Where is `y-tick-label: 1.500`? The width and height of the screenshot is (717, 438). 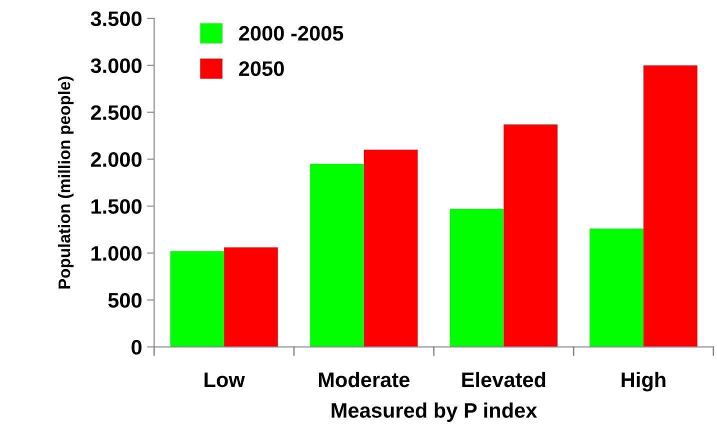
y-tick-label: 1.500 is located at coordinates (117, 206).